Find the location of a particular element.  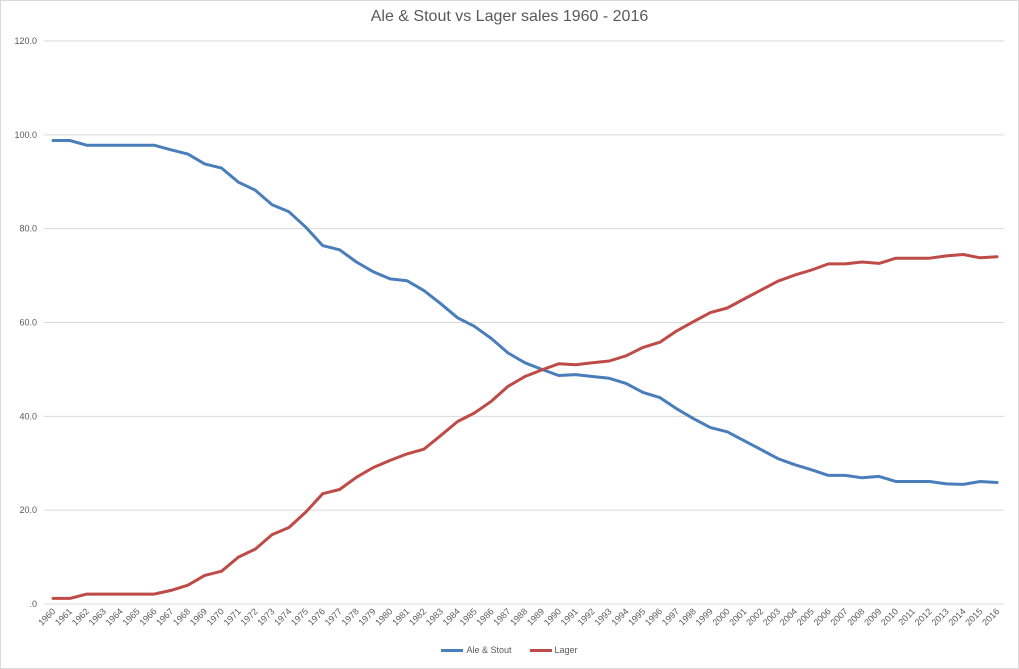

svg-text: 1983 is located at coordinates (434, 616).